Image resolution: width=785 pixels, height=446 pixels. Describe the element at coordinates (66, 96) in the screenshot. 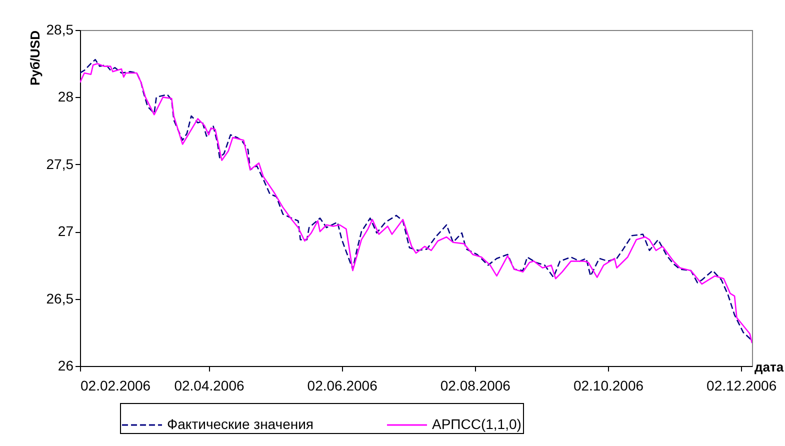

I see `y-tick-label: 28` at that location.